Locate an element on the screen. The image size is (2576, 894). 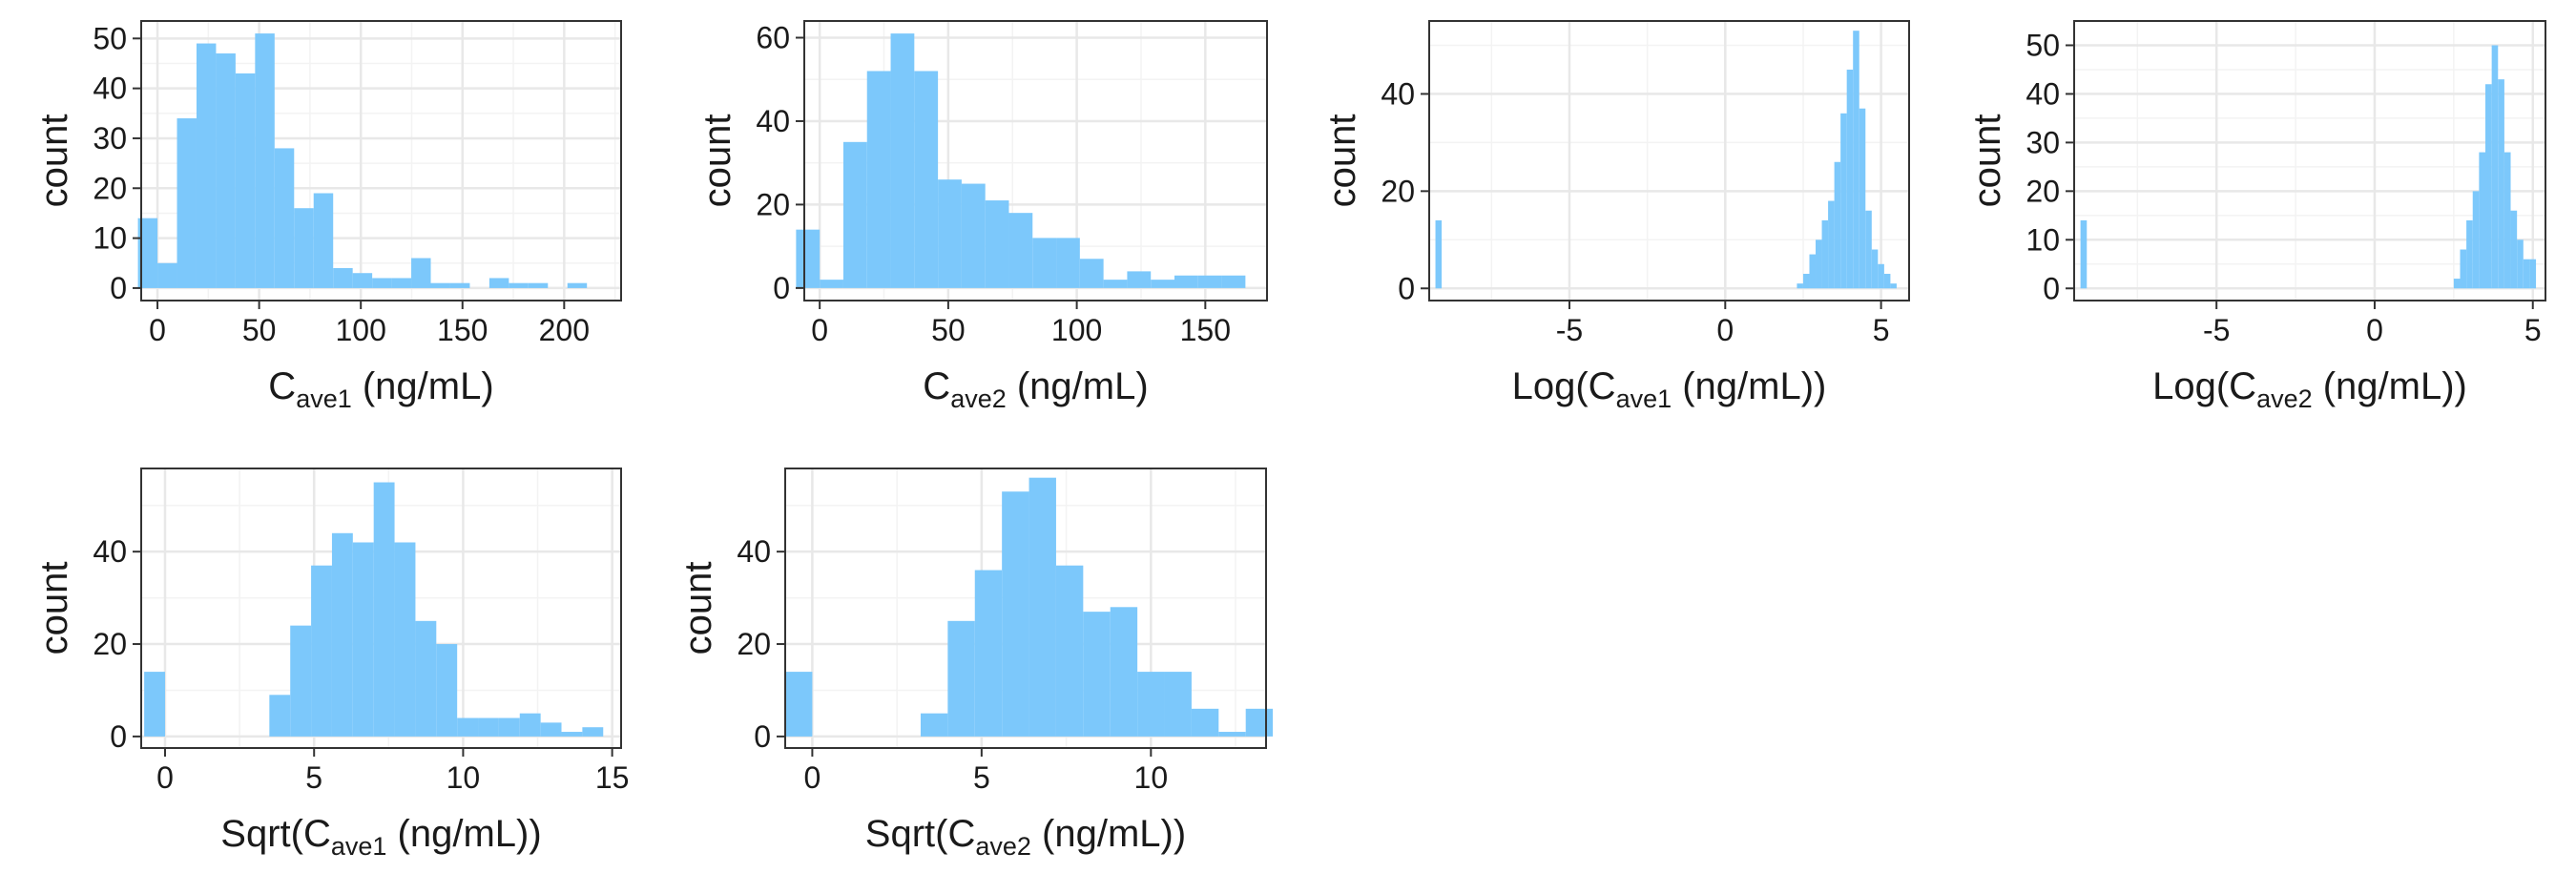
x-tick-label: 100 is located at coordinates (360, 330).